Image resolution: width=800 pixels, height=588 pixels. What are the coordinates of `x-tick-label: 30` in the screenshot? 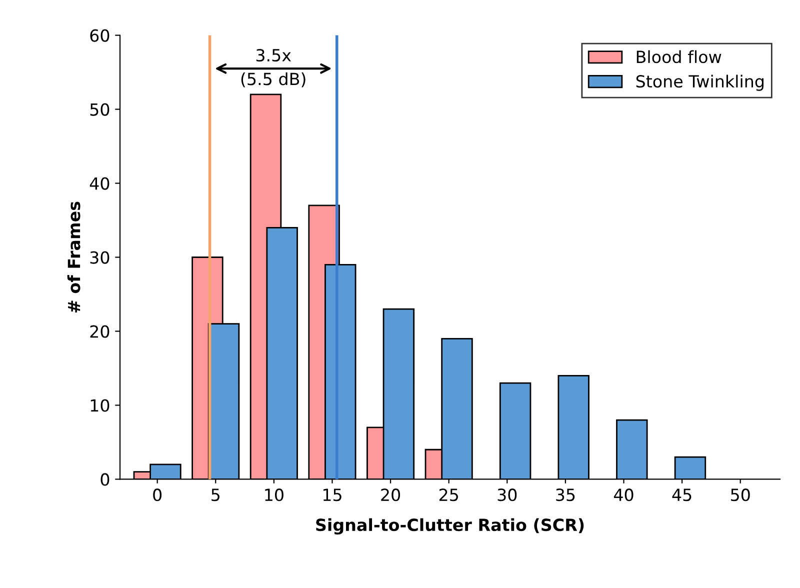 It's located at (507, 495).